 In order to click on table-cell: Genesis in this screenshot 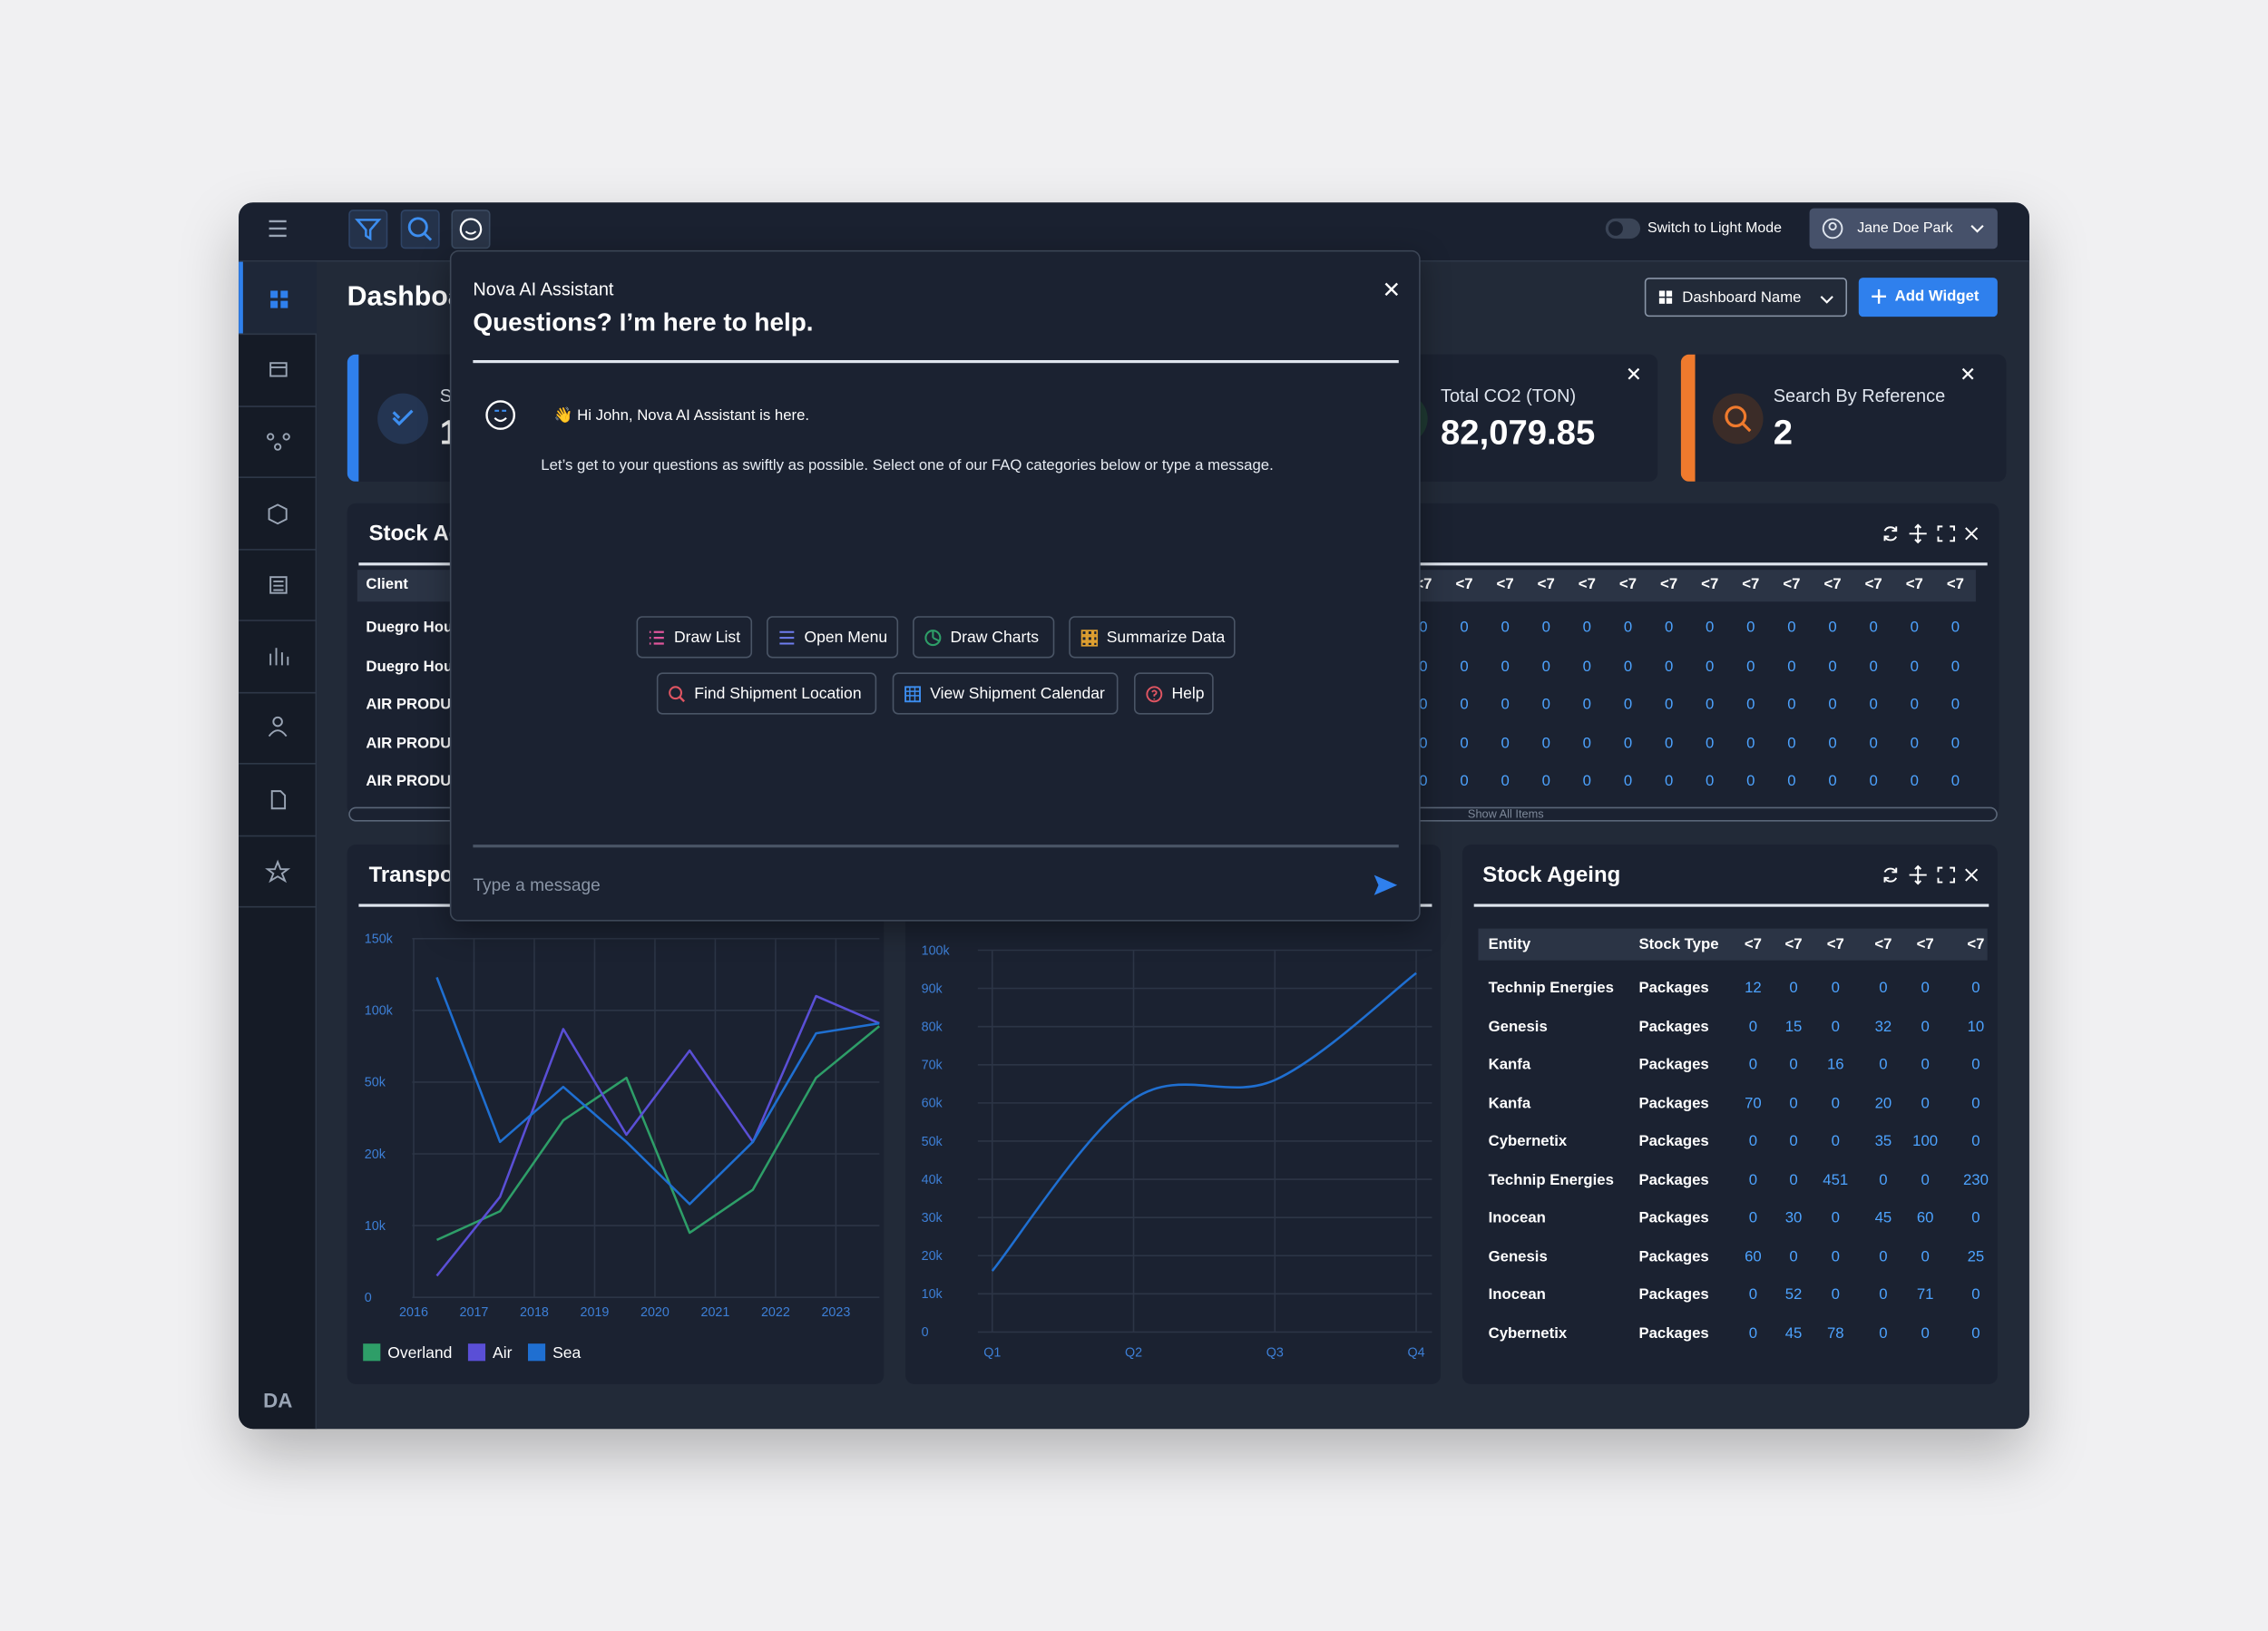, I will do `click(1518, 1256)`.